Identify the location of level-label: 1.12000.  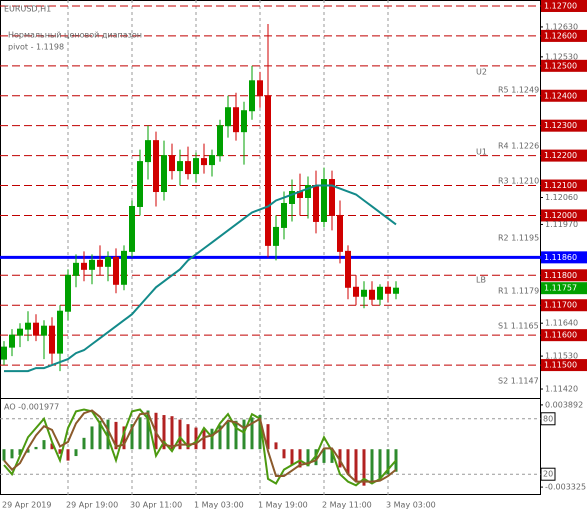
(564, 215).